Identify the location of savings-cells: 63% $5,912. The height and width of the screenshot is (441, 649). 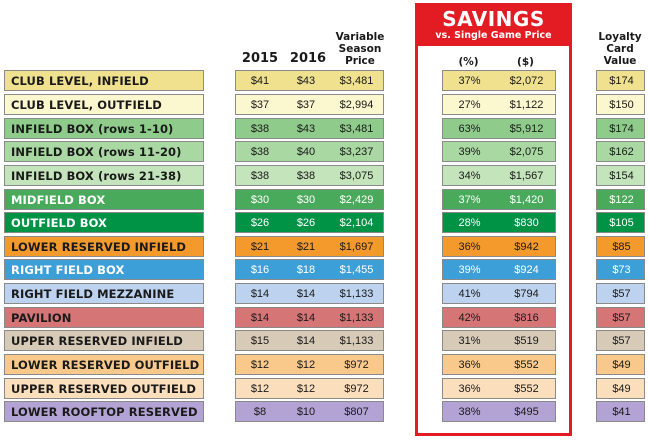
(499, 128).